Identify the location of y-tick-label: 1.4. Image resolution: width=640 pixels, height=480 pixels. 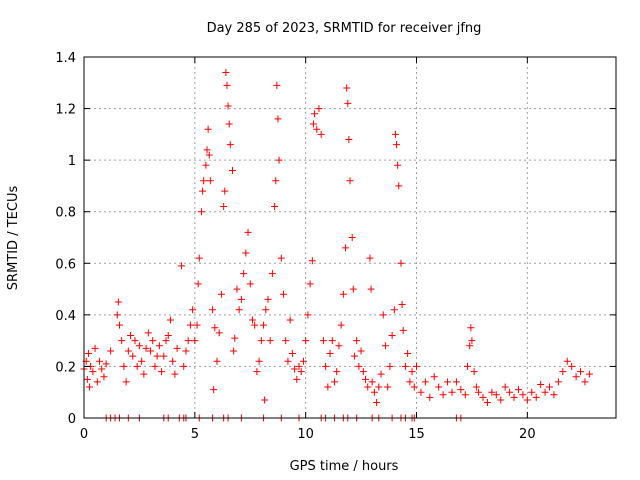
(65, 58).